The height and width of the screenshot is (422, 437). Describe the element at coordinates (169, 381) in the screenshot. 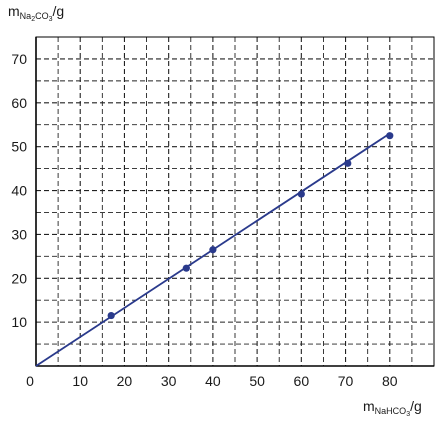

I see `x-tick-label: 30` at that location.